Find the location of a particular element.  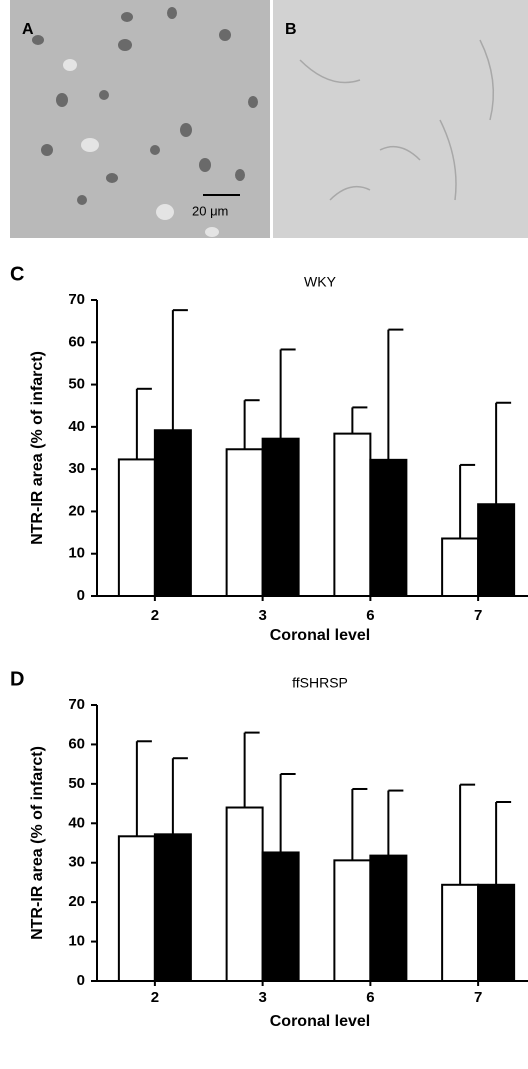

micrograph-a: A 20 μm is located at coordinates (140, 119).